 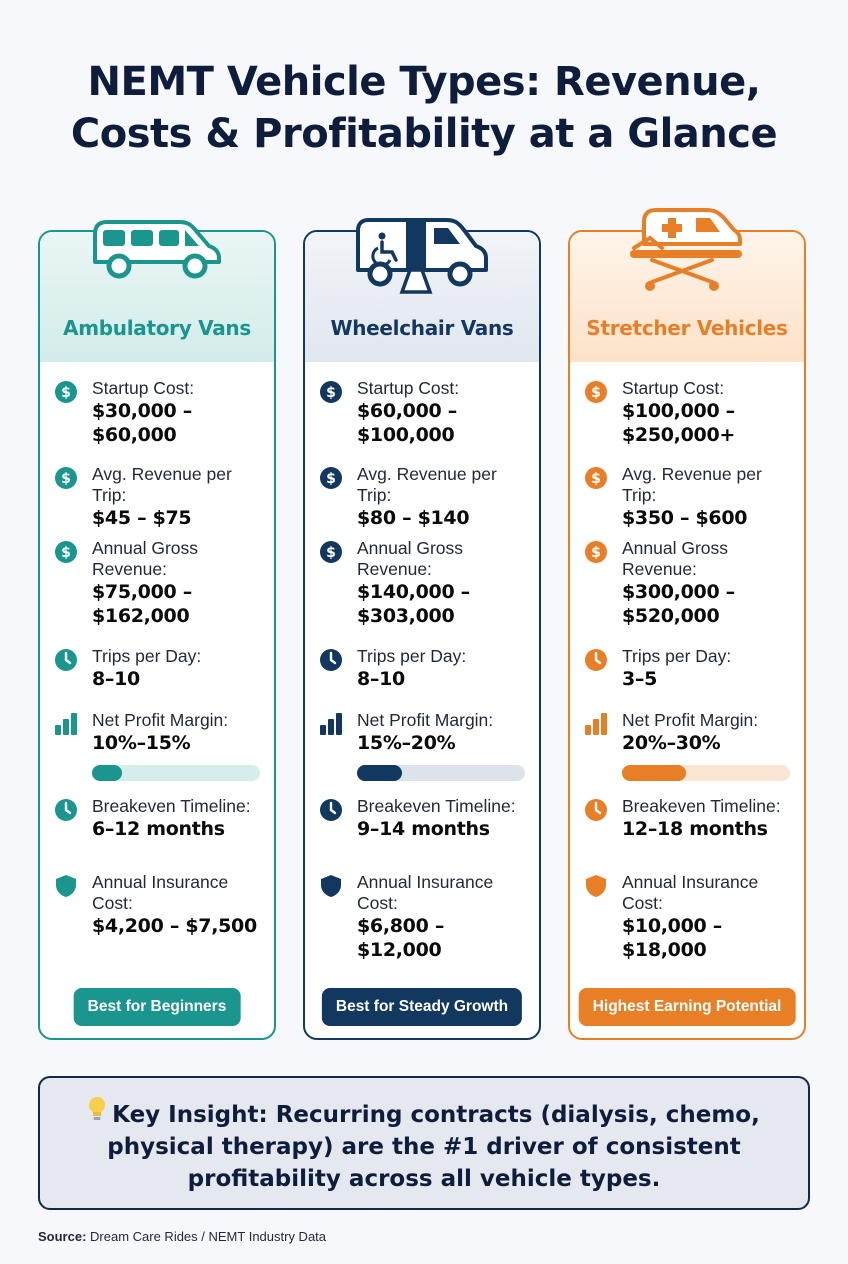 What do you see at coordinates (423, 829) in the screenshot?
I see `breakeven-value: 9–14 months` at bounding box center [423, 829].